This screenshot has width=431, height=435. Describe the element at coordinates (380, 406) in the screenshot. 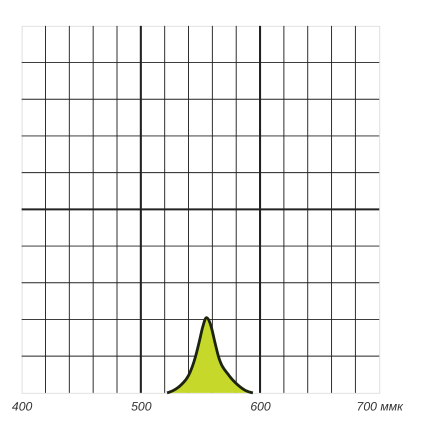

I see `x-tick-label: 700 ммк` at that location.